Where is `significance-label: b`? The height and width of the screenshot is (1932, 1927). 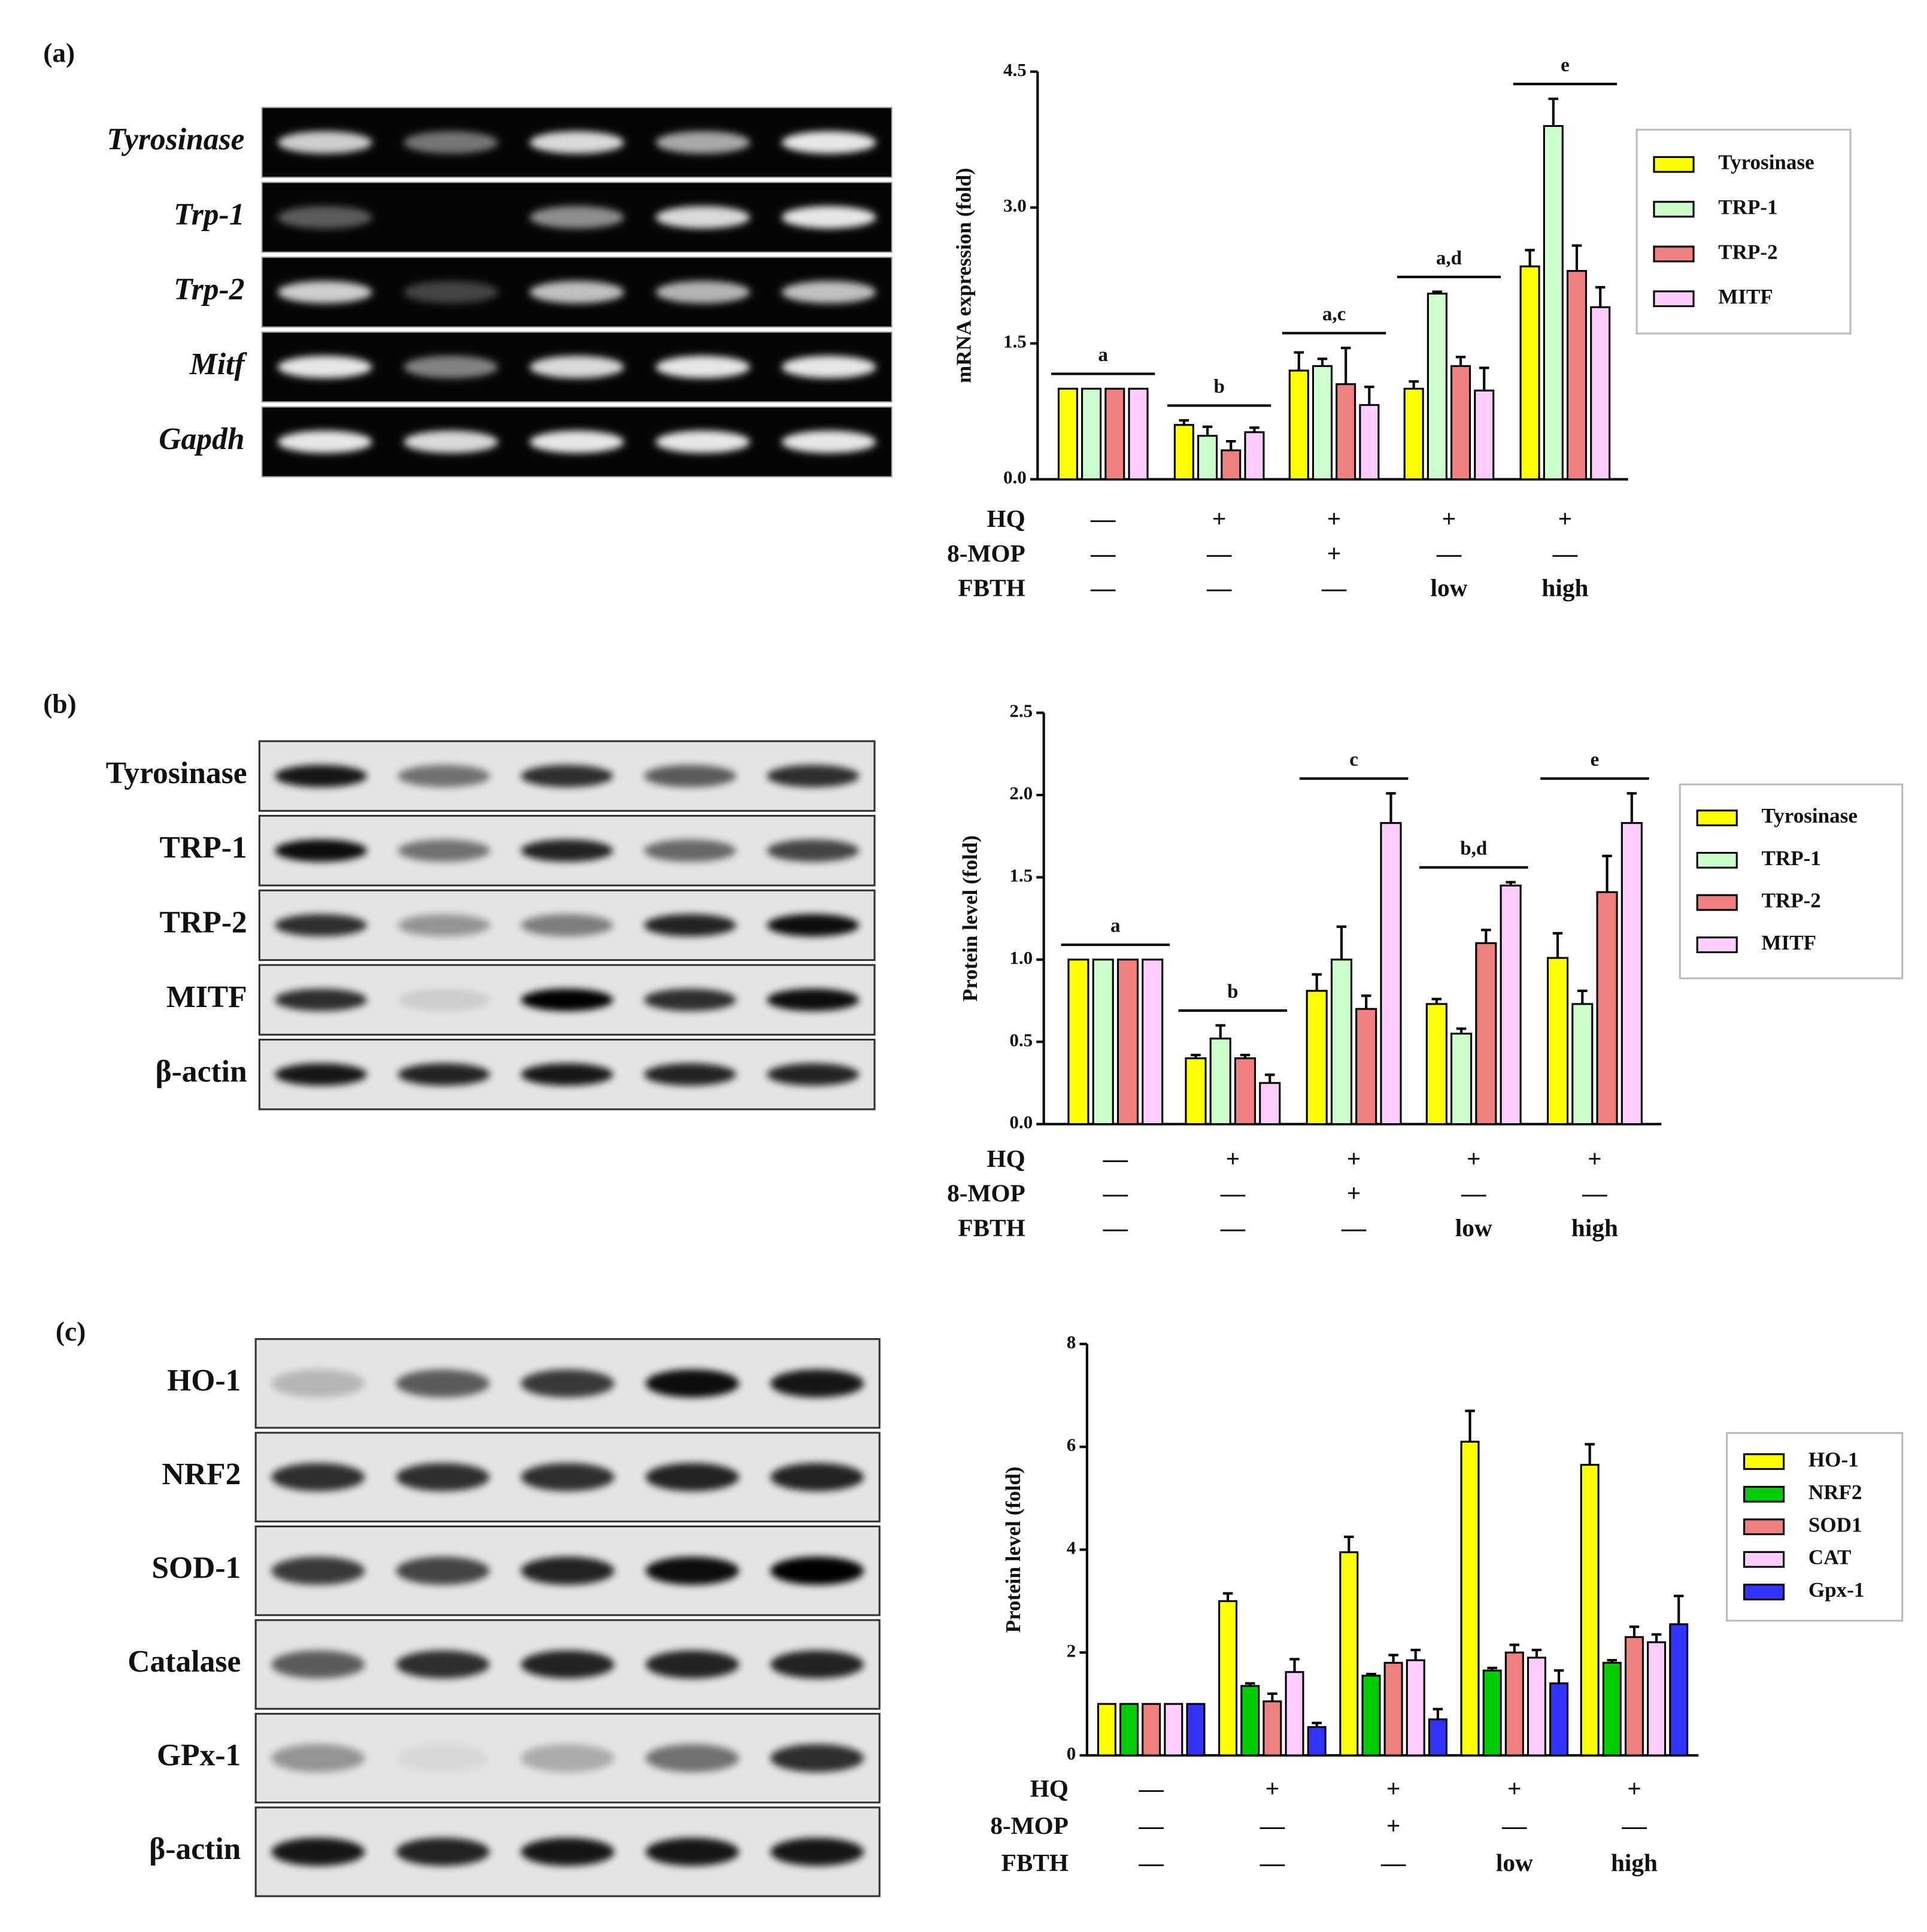
significance-label: b is located at coordinates (1218, 387).